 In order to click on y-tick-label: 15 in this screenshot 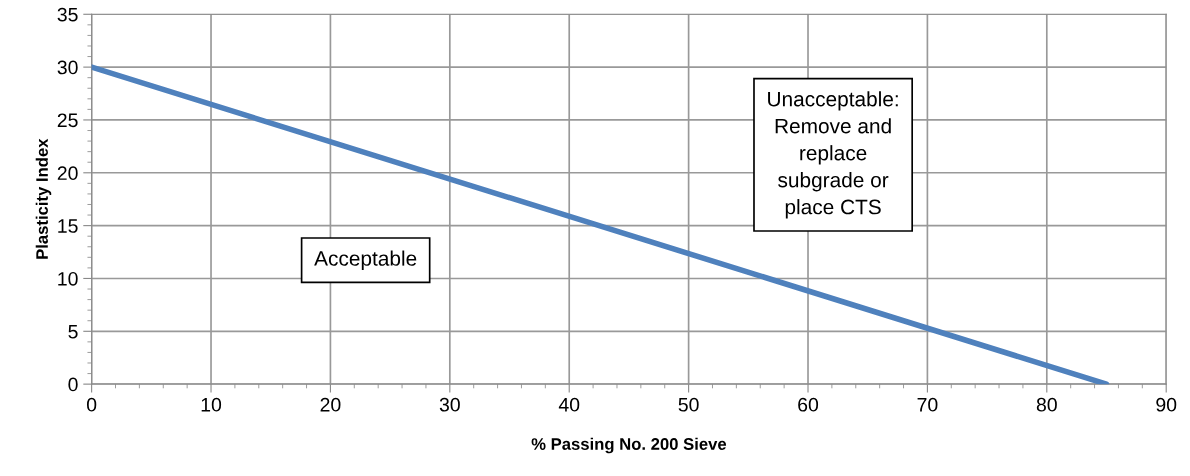, I will do `click(68, 226)`.